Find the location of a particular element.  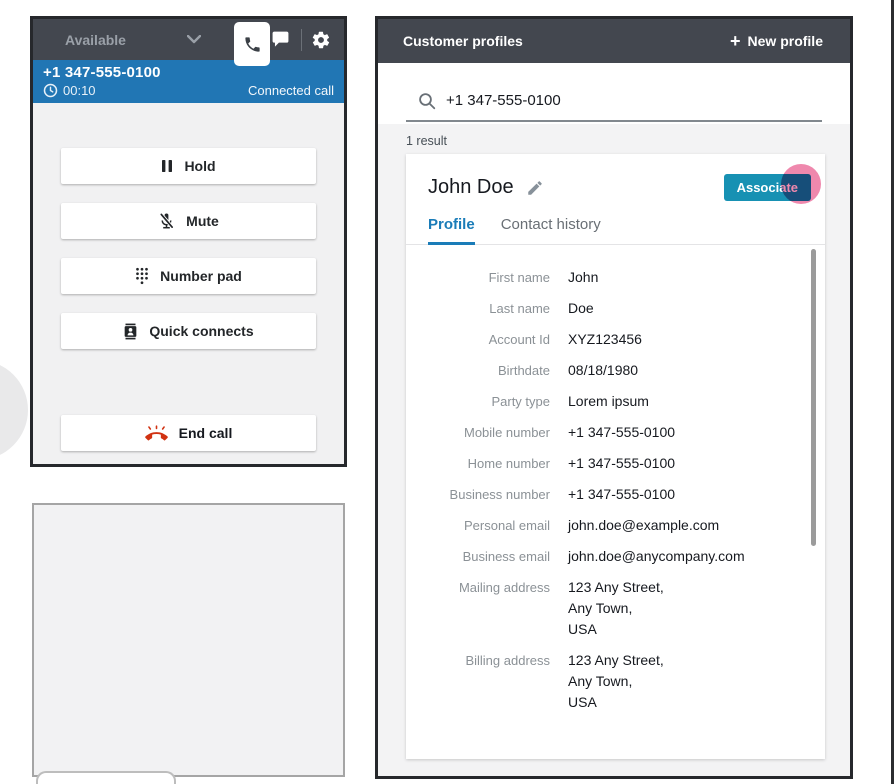

end-call-label: End call is located at coordinates (205, 433).